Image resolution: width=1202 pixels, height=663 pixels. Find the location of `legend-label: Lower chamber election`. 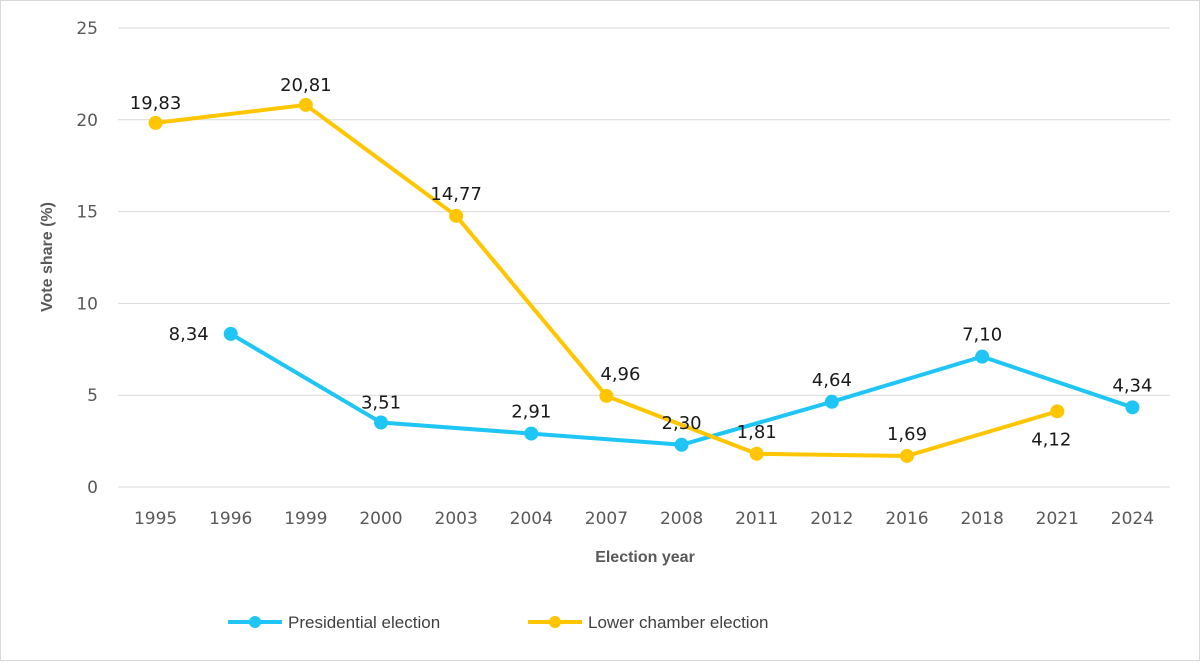

legend-label: Lower chamber election is located at coordinates (678, 622).